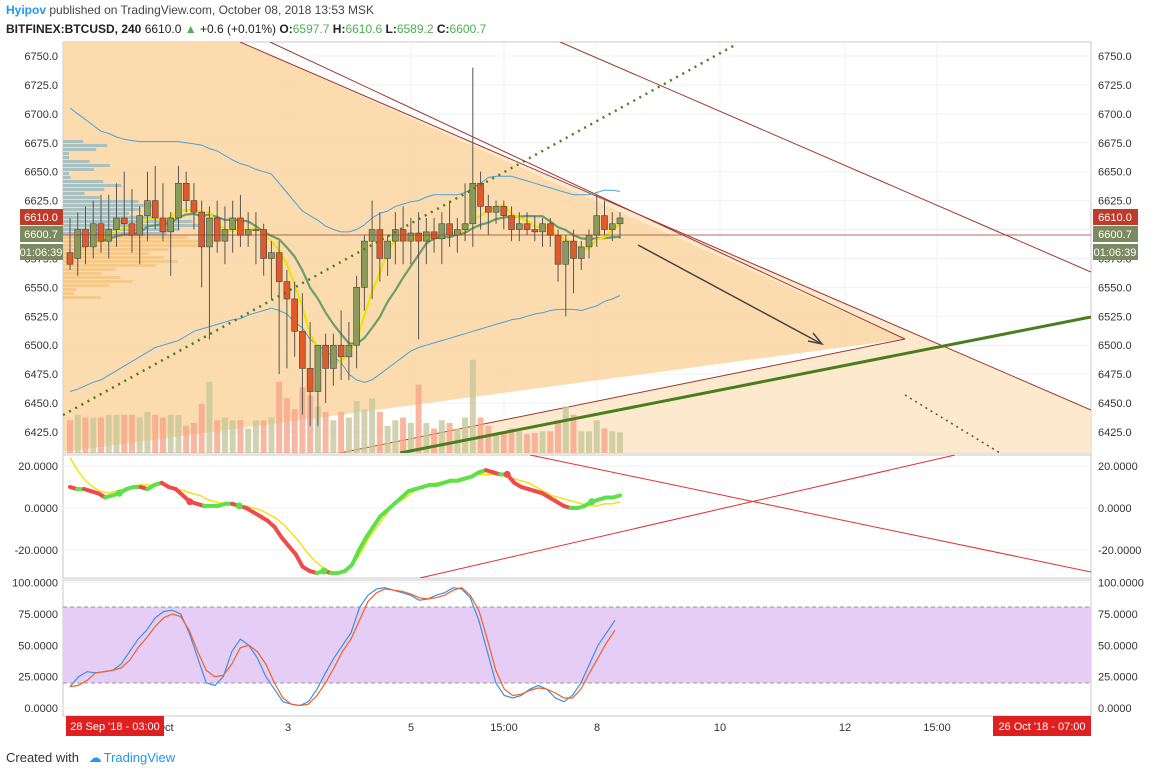  I want to click on tradingview-brand: TradingView, so click(139, 757).